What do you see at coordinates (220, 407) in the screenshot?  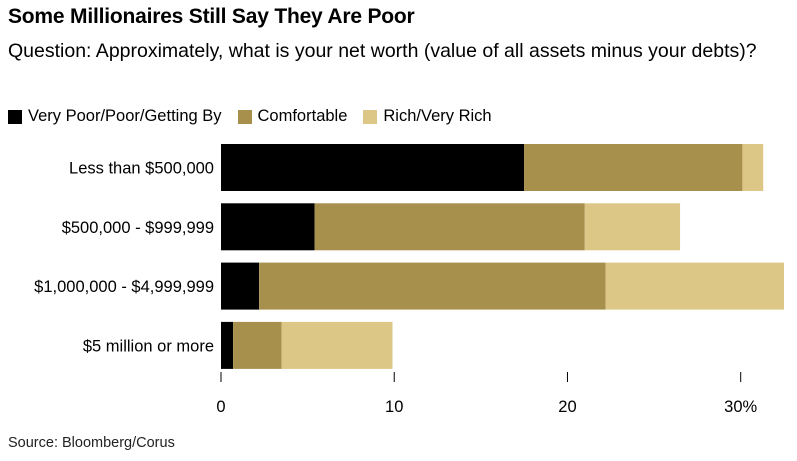 I see `x-tick-label-0: 0` at bounding box center [220, 407].